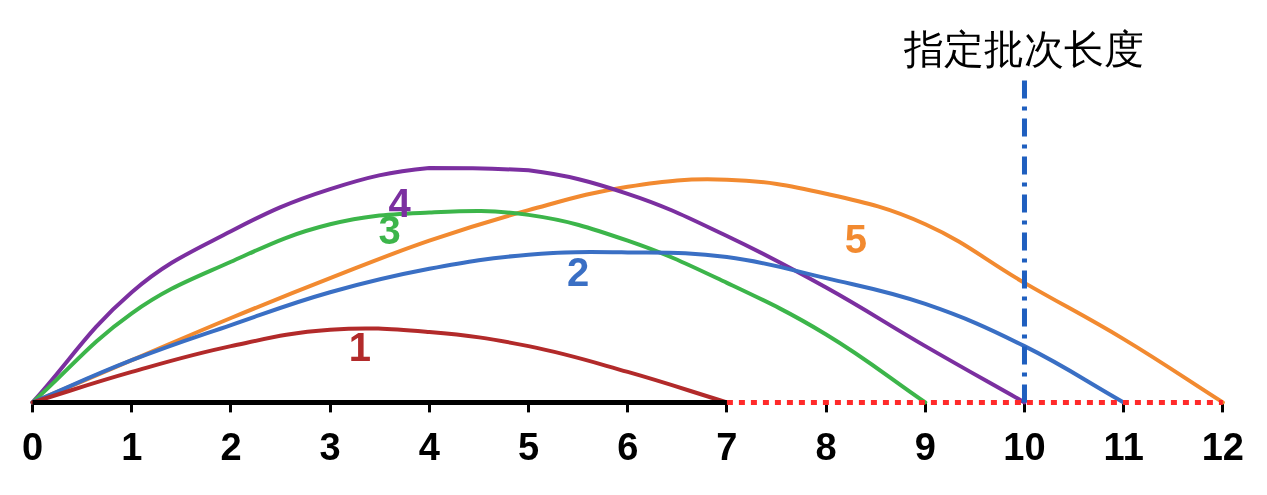 The height and width of the screenshot is (495, 1267). Describe the element at coordinates (132, 446) in the screenshot. I see `x-tick-label: 1` at that location.